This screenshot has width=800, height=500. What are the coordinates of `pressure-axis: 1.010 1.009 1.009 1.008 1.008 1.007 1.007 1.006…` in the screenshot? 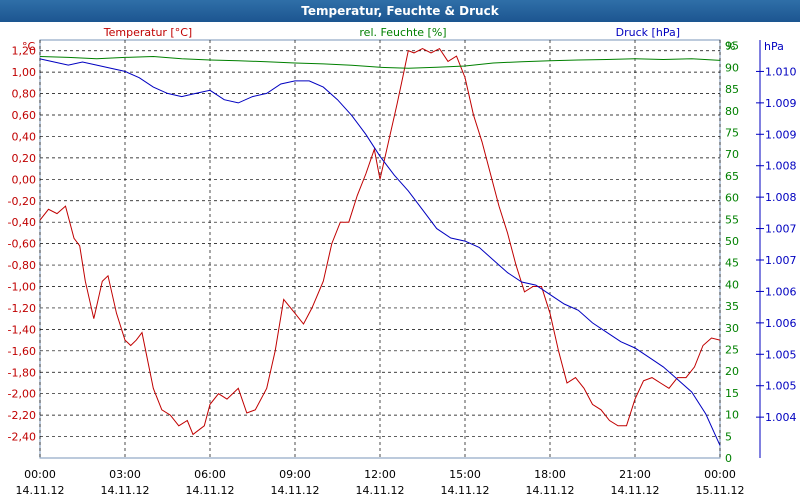 It's located at (776, 249).